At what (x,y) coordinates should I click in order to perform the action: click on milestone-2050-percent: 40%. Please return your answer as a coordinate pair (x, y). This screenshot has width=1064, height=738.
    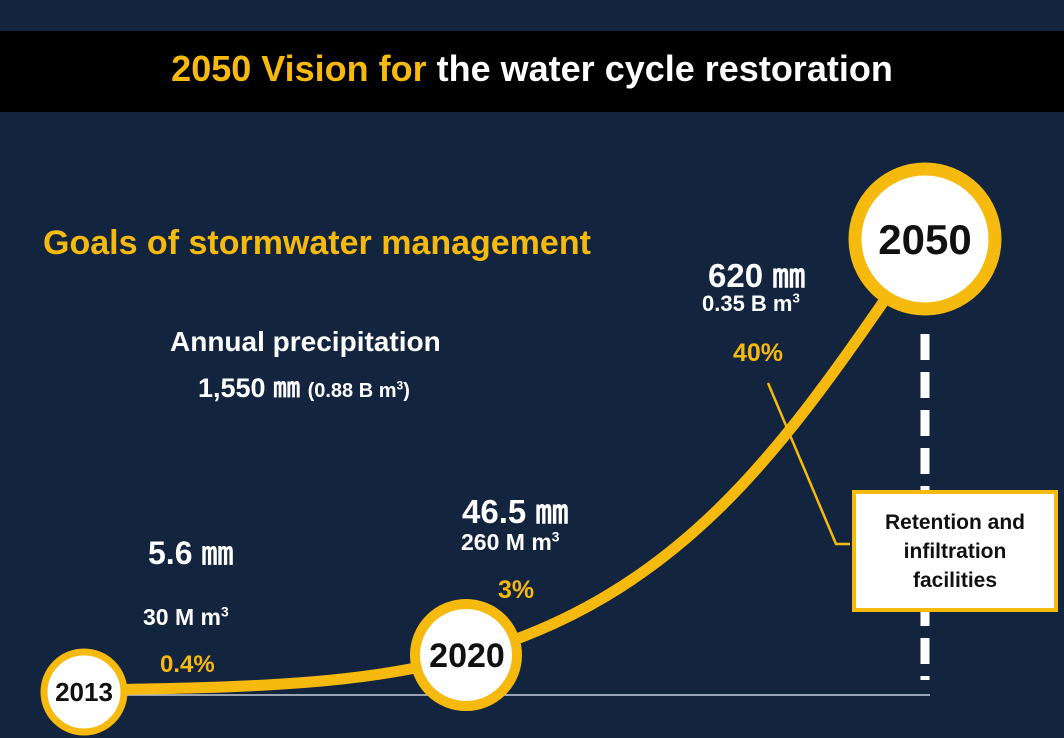
    Looking at the image, I should click on (758, 353).